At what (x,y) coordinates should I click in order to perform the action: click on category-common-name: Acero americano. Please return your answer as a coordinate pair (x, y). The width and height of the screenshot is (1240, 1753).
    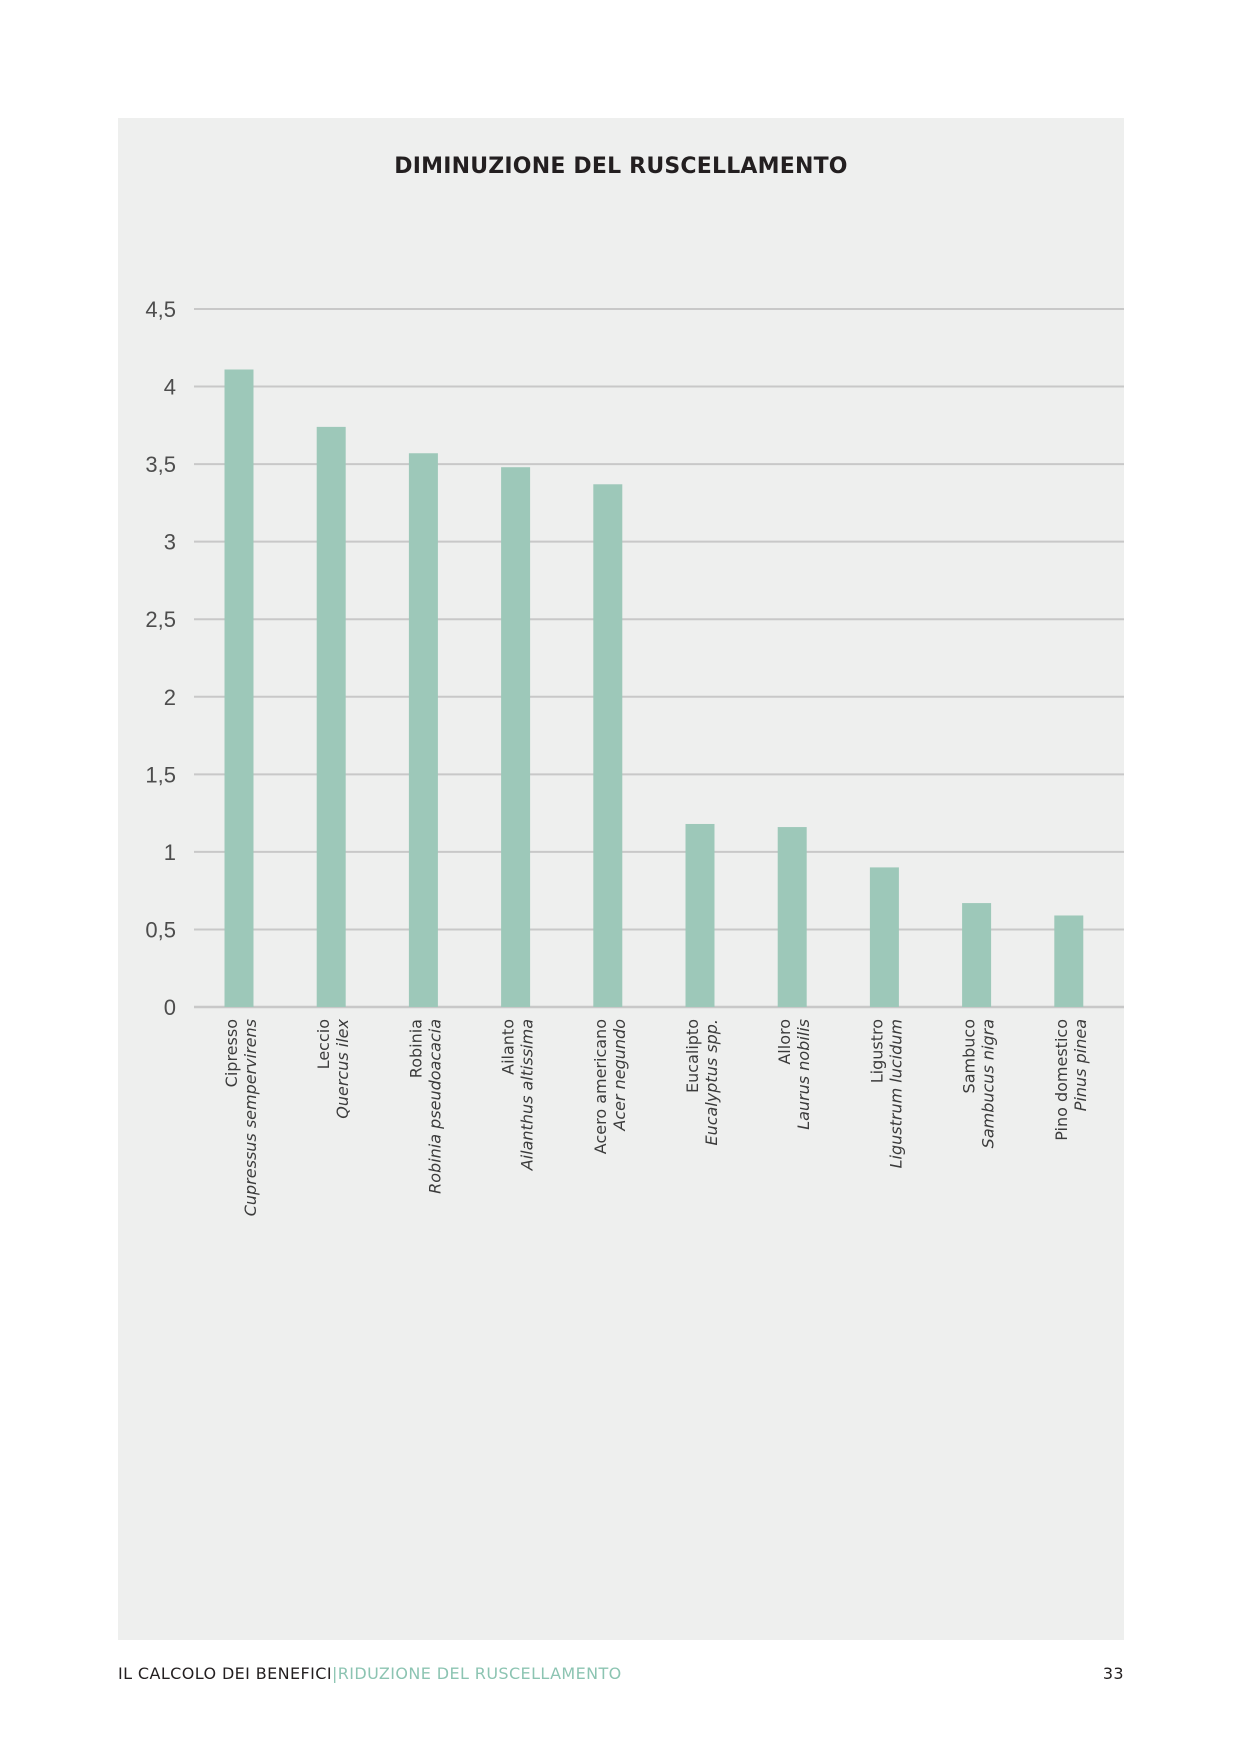
    Looking at the image, I should click on (600, 1086).